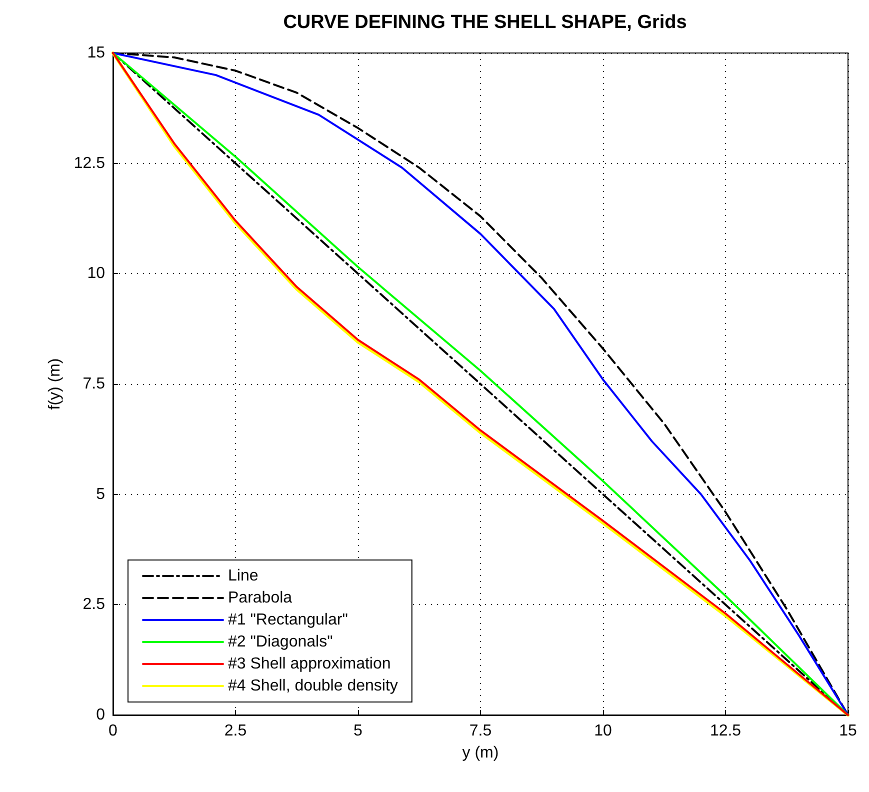  I want to click on legend-label: #1 "Rectangular", so click(288, 620).